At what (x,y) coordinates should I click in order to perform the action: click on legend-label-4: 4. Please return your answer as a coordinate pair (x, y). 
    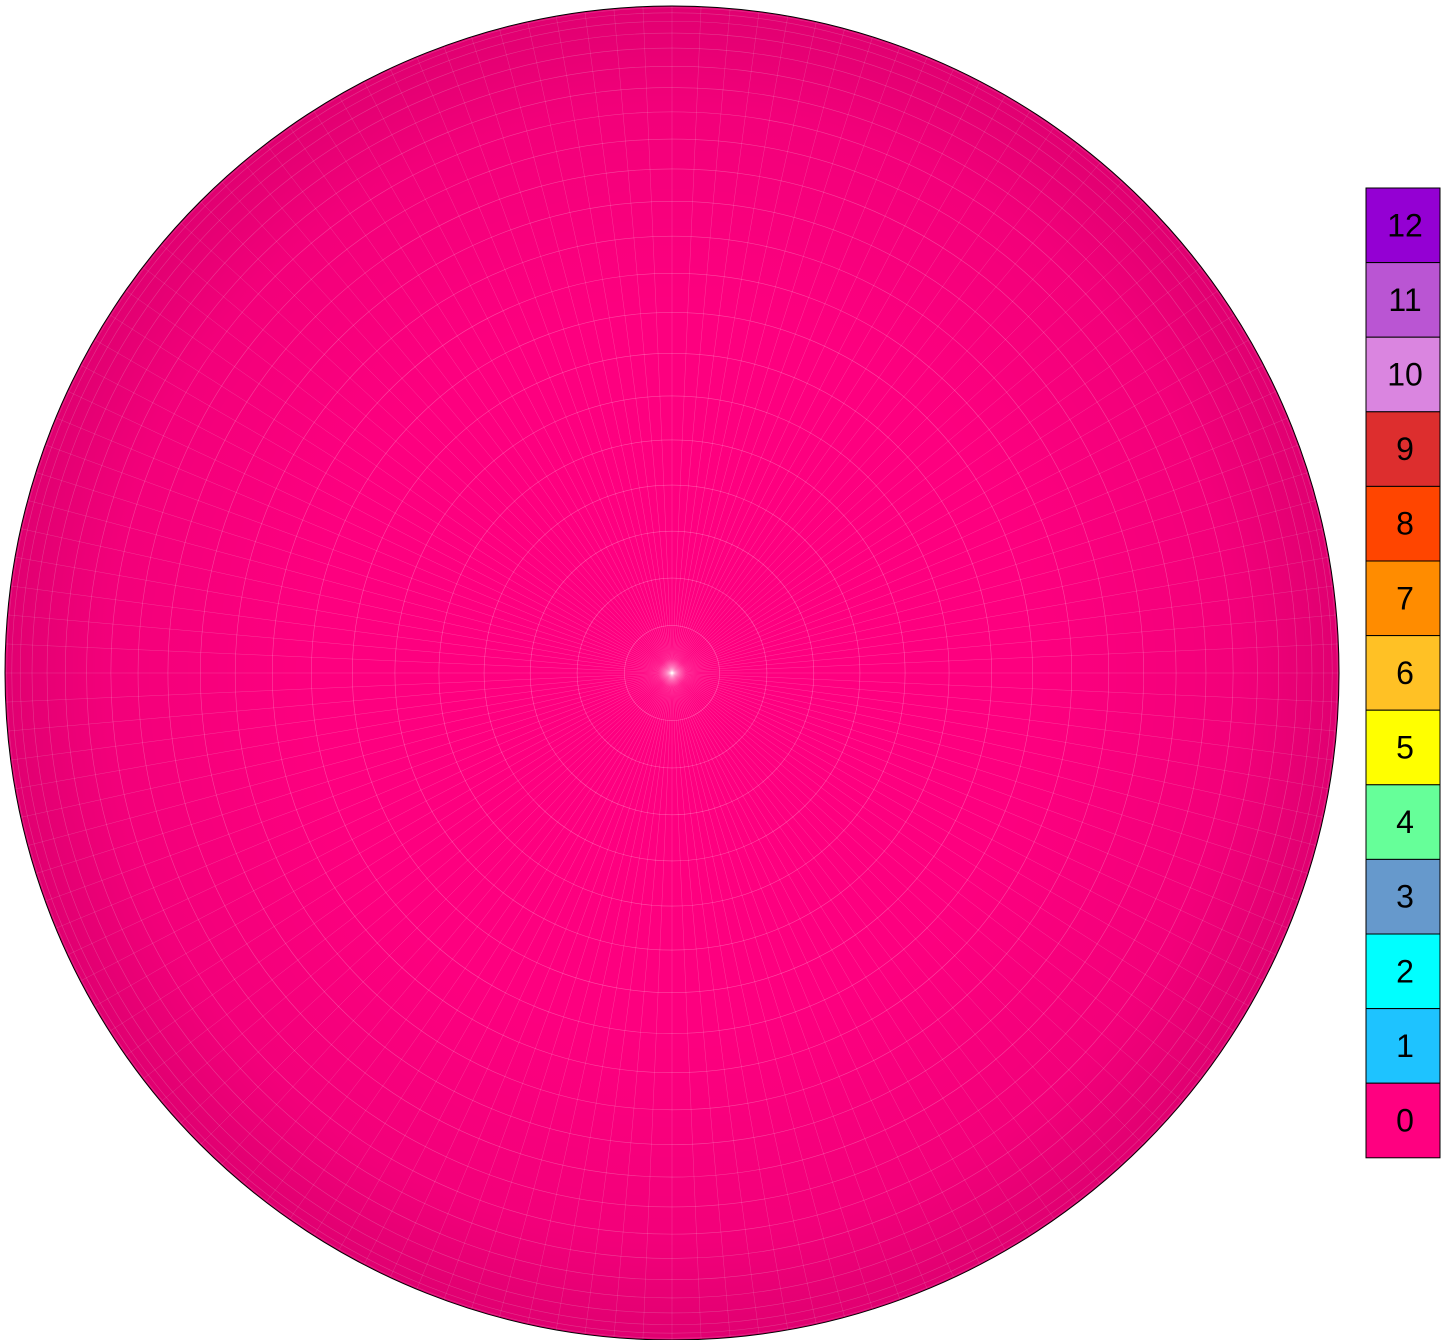
    Looking at the image, I should click on (1405, 822).